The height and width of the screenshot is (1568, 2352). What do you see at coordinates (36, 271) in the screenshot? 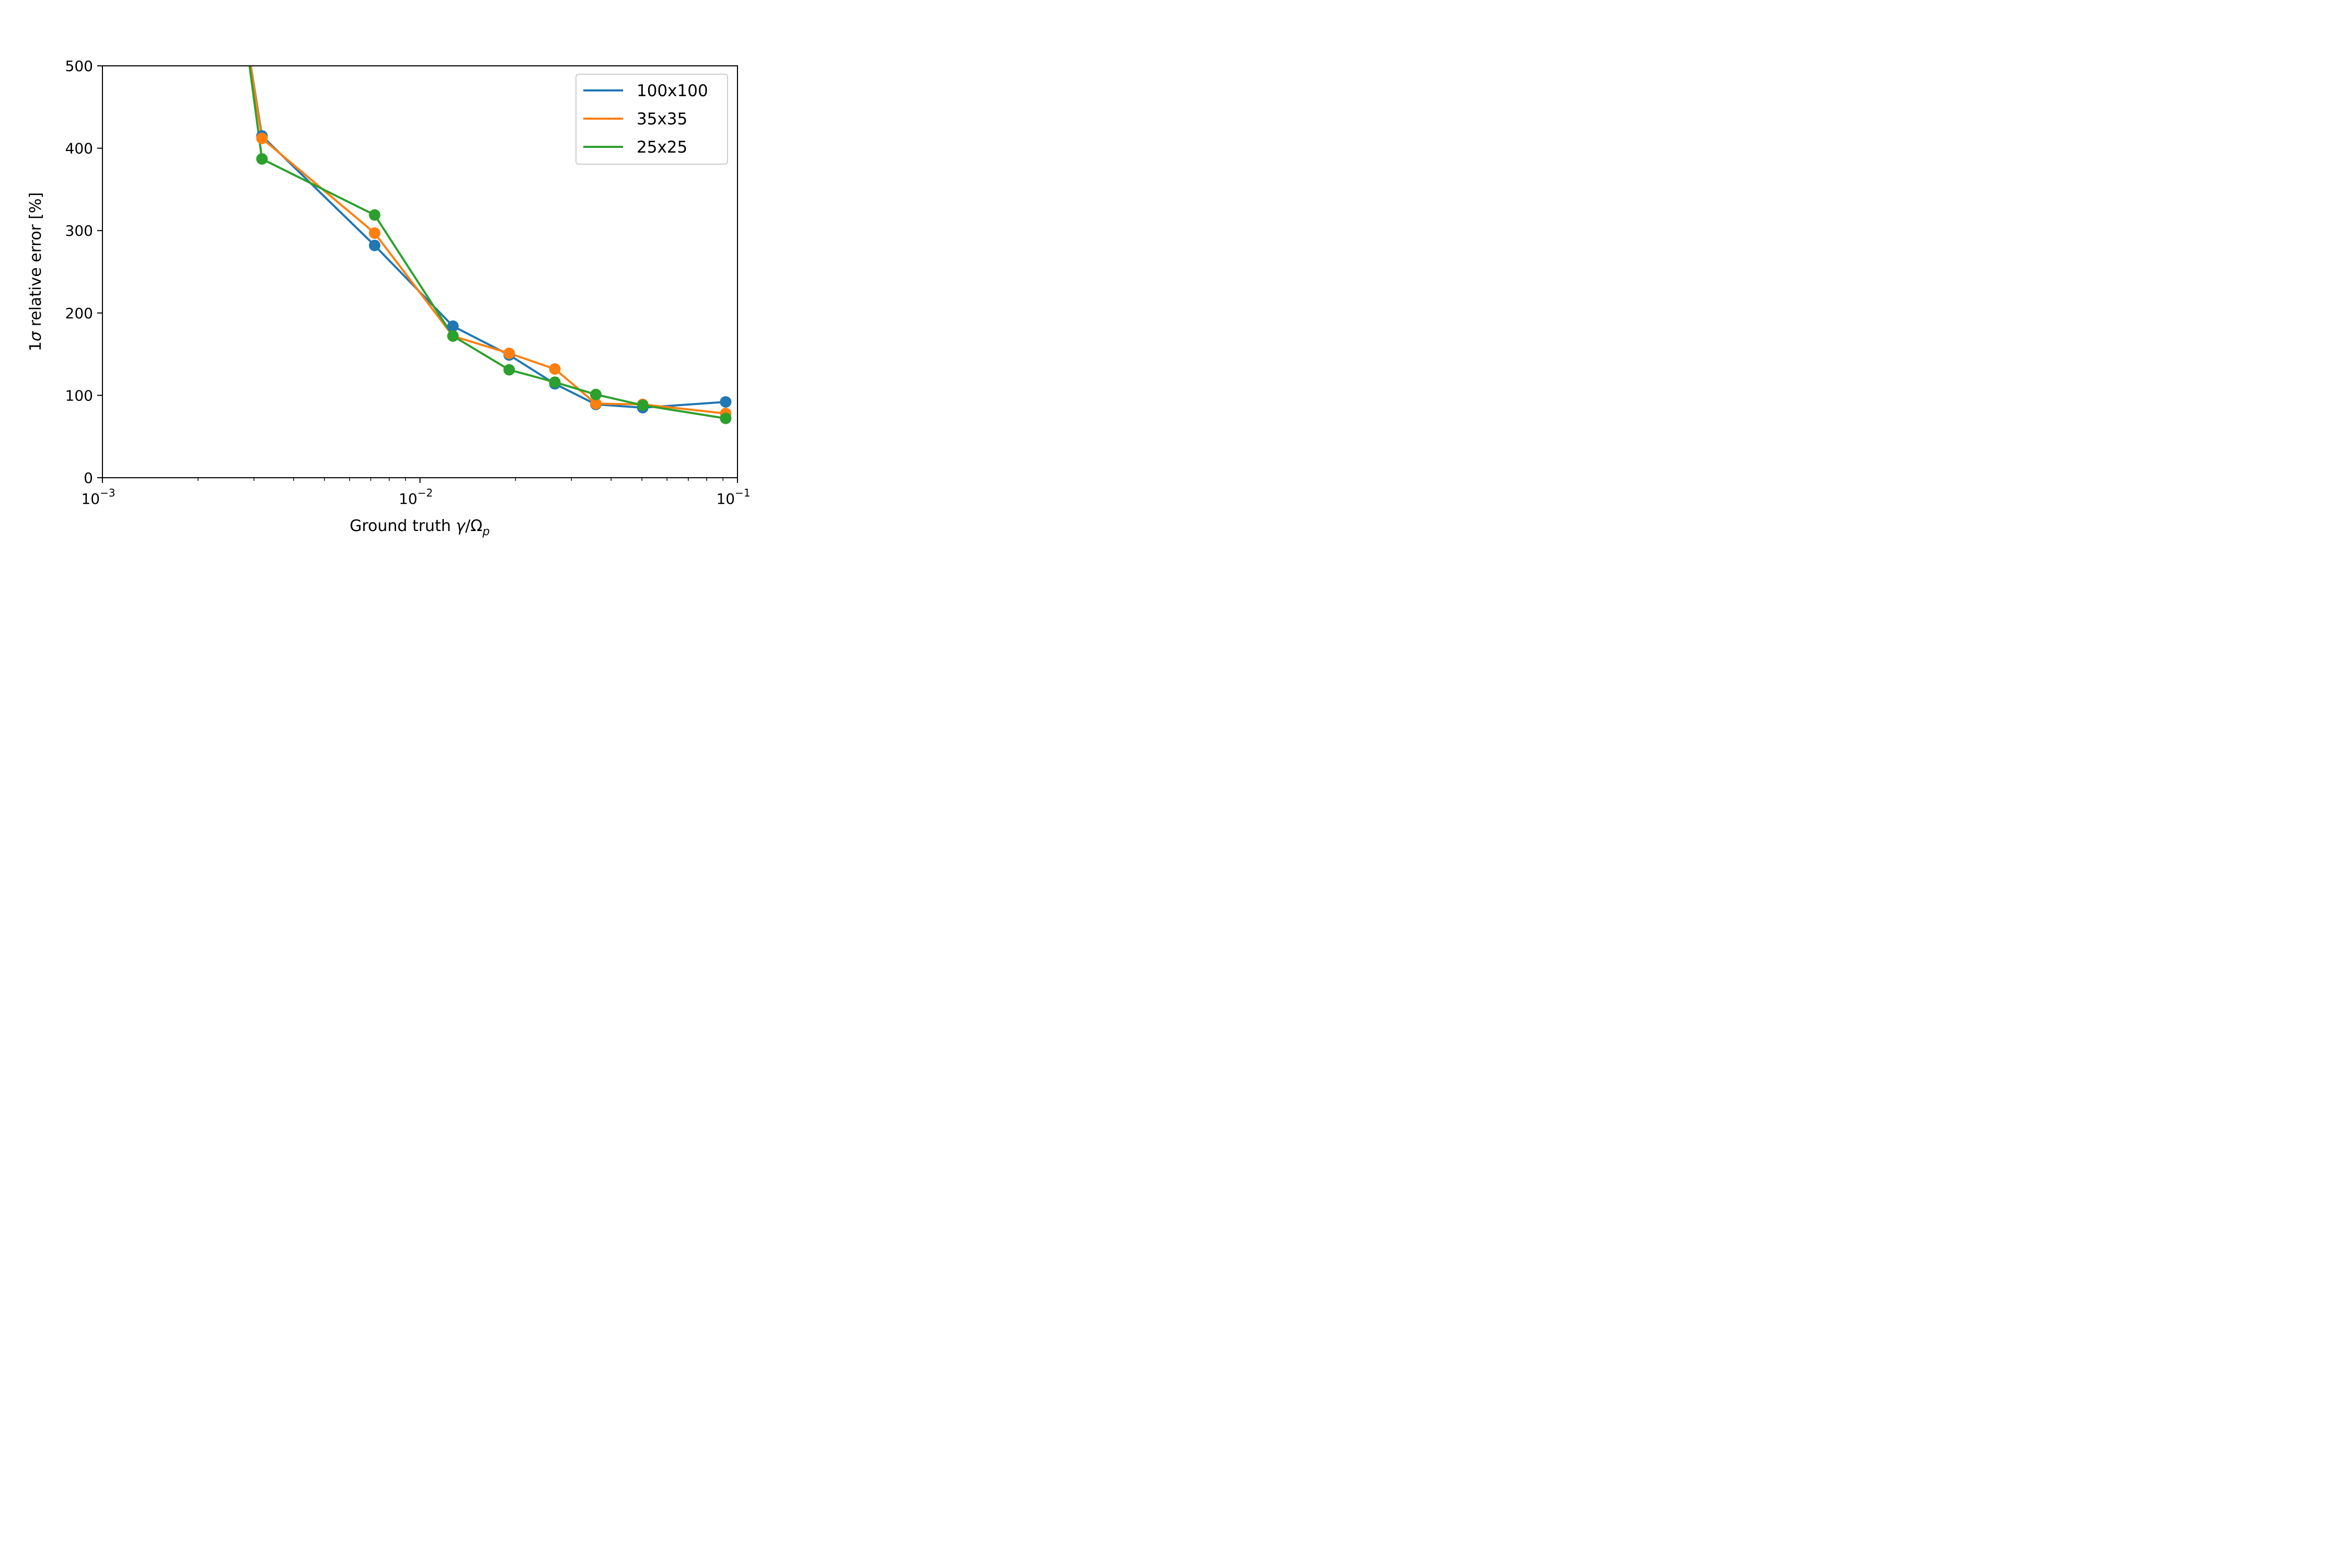
I see `y-axis-label: 1σ relative error [%]` at bounding box center [36, 271].